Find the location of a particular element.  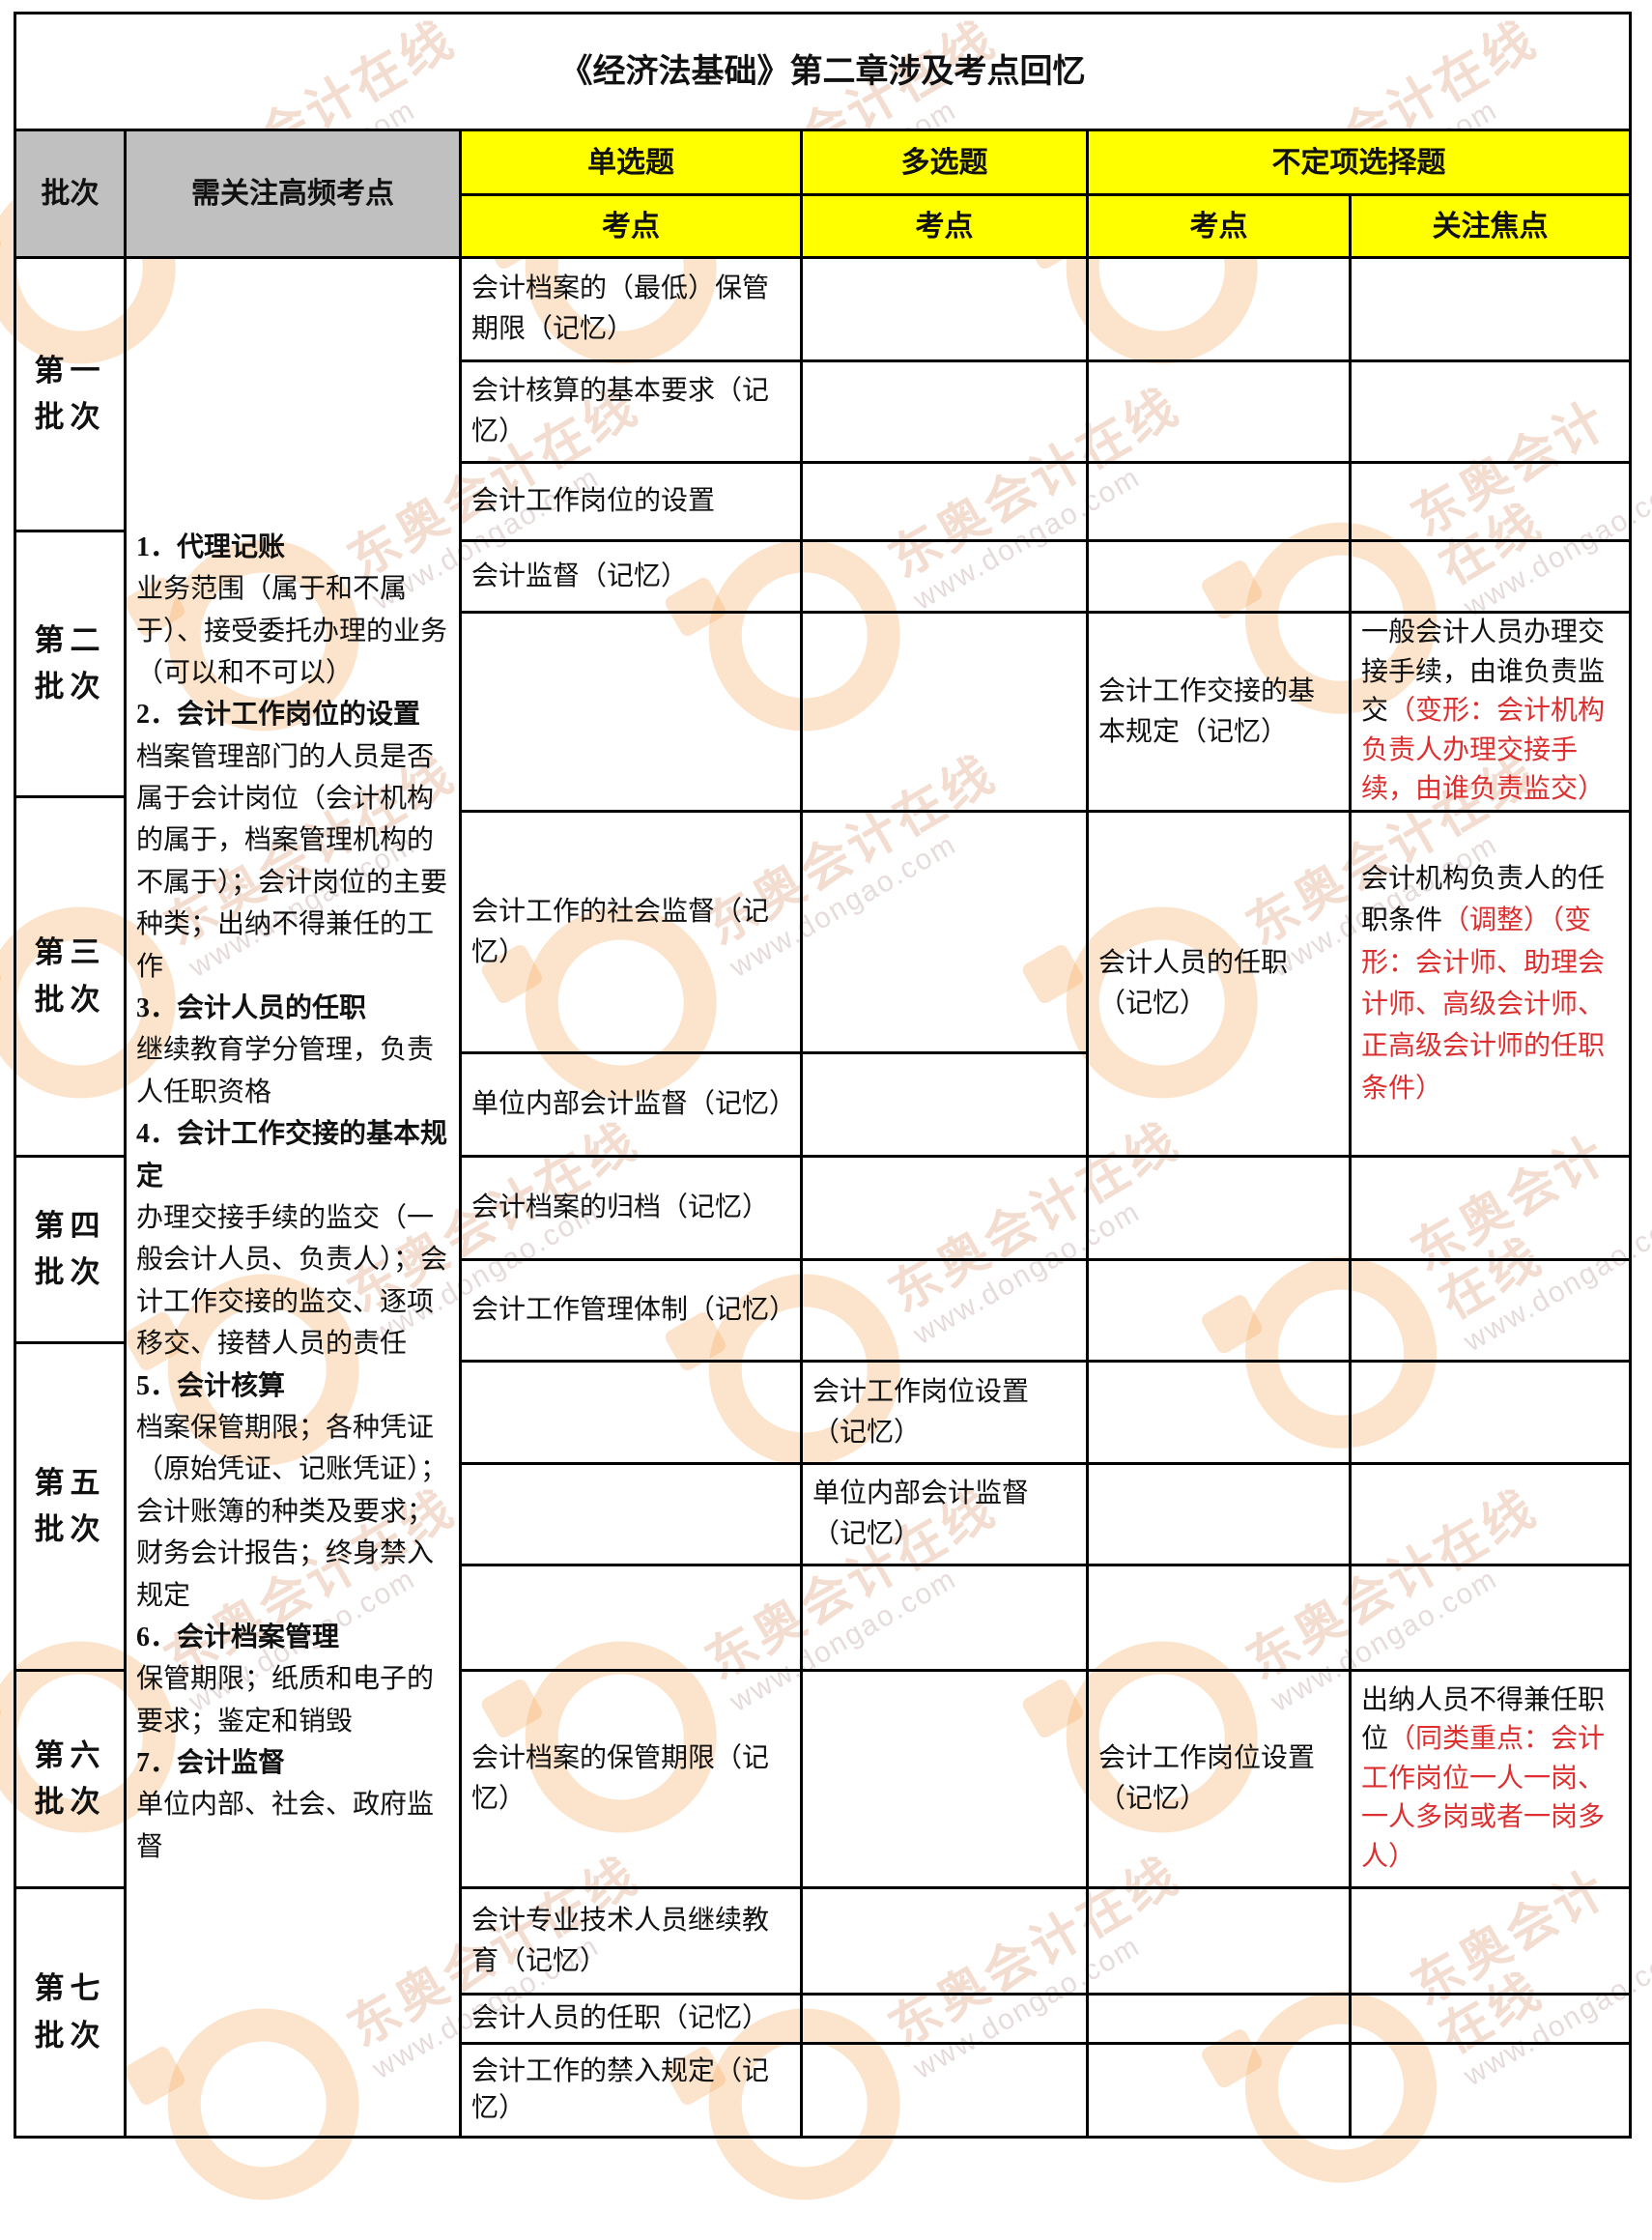

hf-item-3: 3．会计人员的任职 继续教育学分管理，负责人任职资格 is located at coordinates (285, 1050).